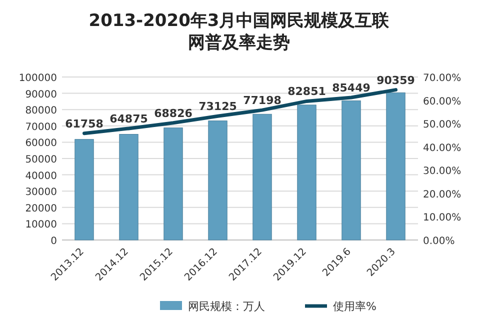  Describe the element at coordinates (41, 192) in the screenshot. I see `y-tick-label: 30000` at that location.